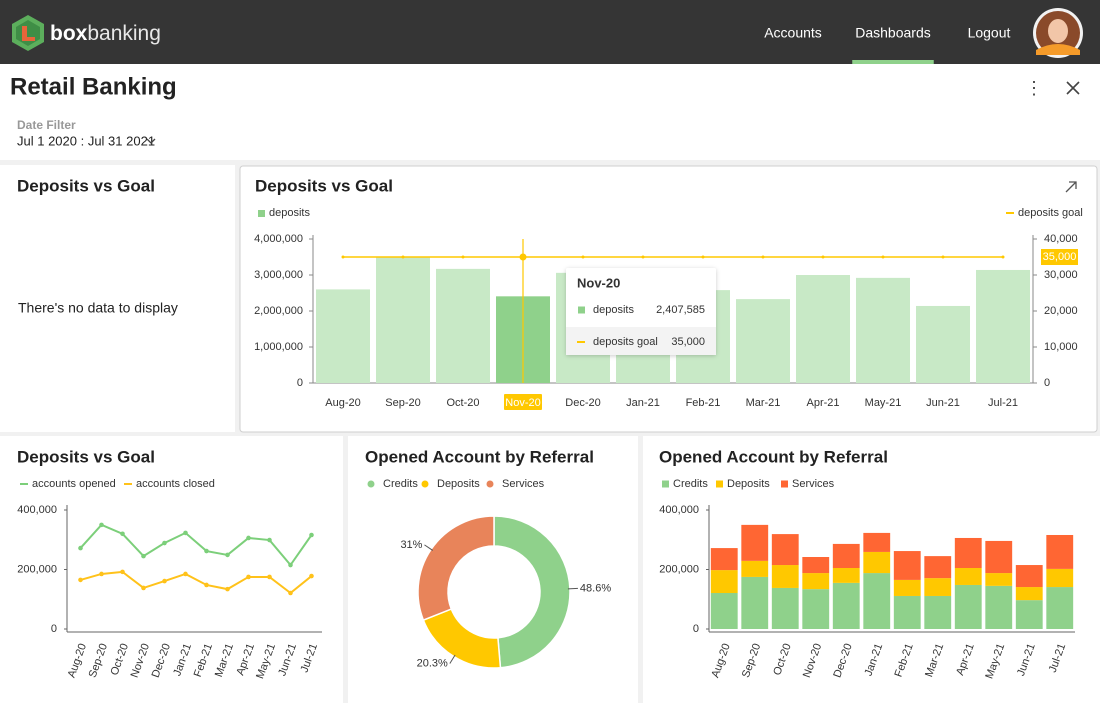 The width and height of the screenshot is (1100, 703). I want to click on empty-message: There's no data to display, so click(98, 308).